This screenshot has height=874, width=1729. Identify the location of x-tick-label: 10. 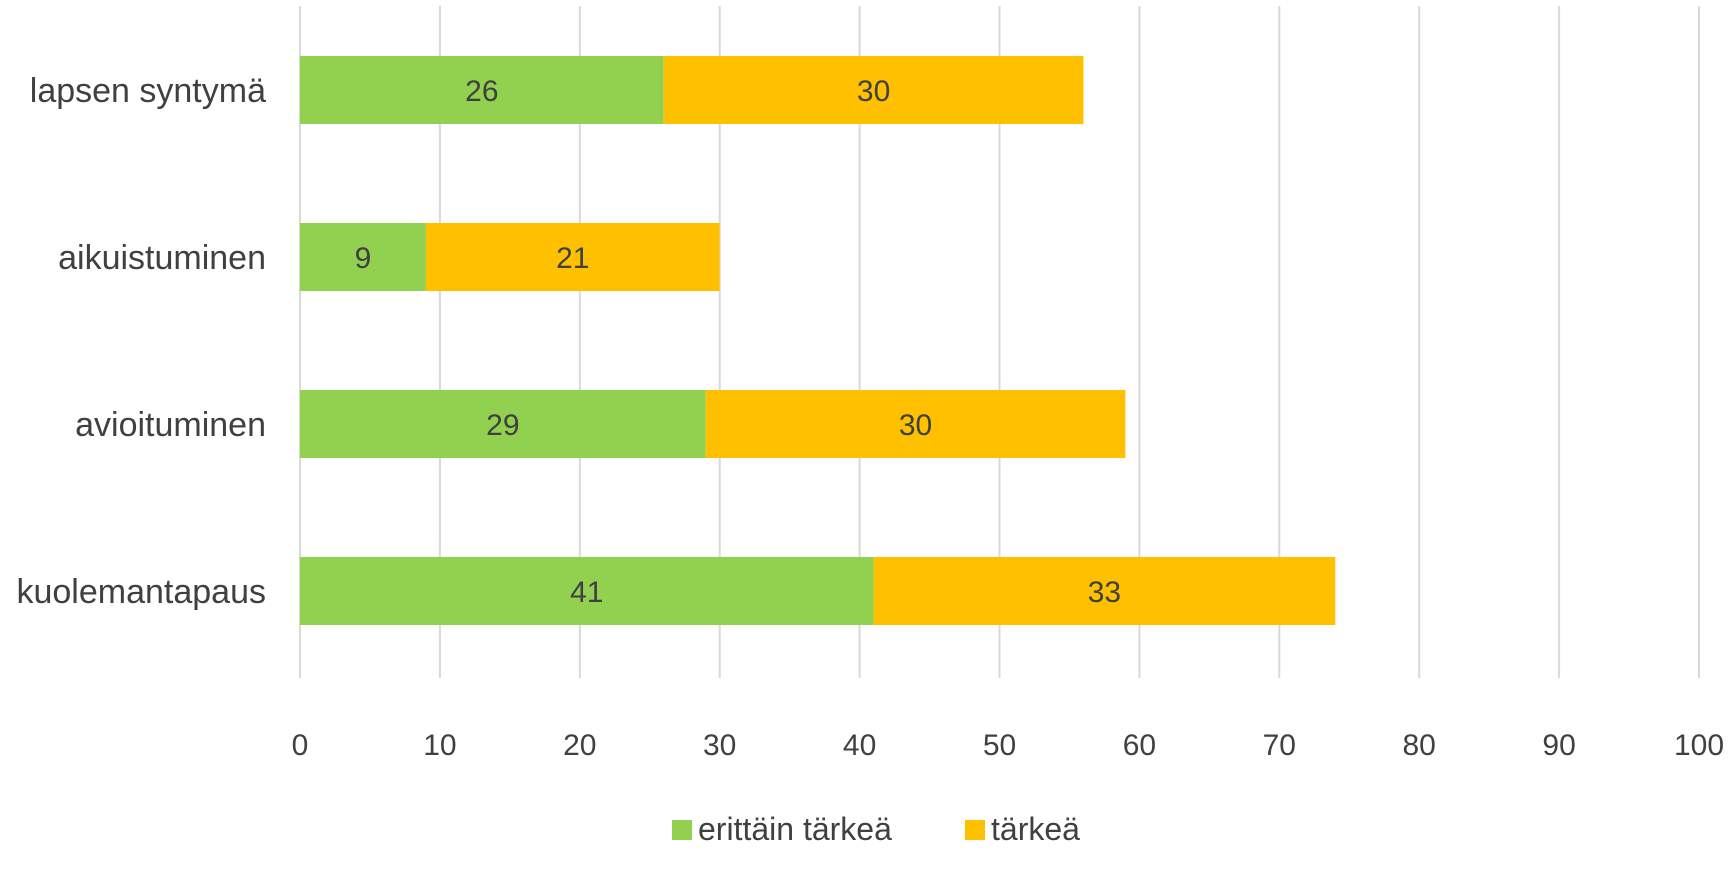
(439, 745).